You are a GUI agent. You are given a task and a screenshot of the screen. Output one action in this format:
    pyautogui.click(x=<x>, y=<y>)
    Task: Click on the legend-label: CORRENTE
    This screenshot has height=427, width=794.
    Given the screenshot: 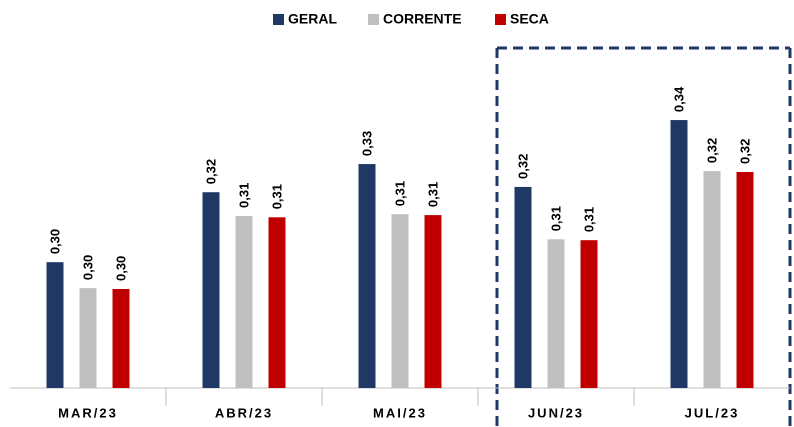 What is the action you would take?
    pyautogui.click(x=422, y=19)
    